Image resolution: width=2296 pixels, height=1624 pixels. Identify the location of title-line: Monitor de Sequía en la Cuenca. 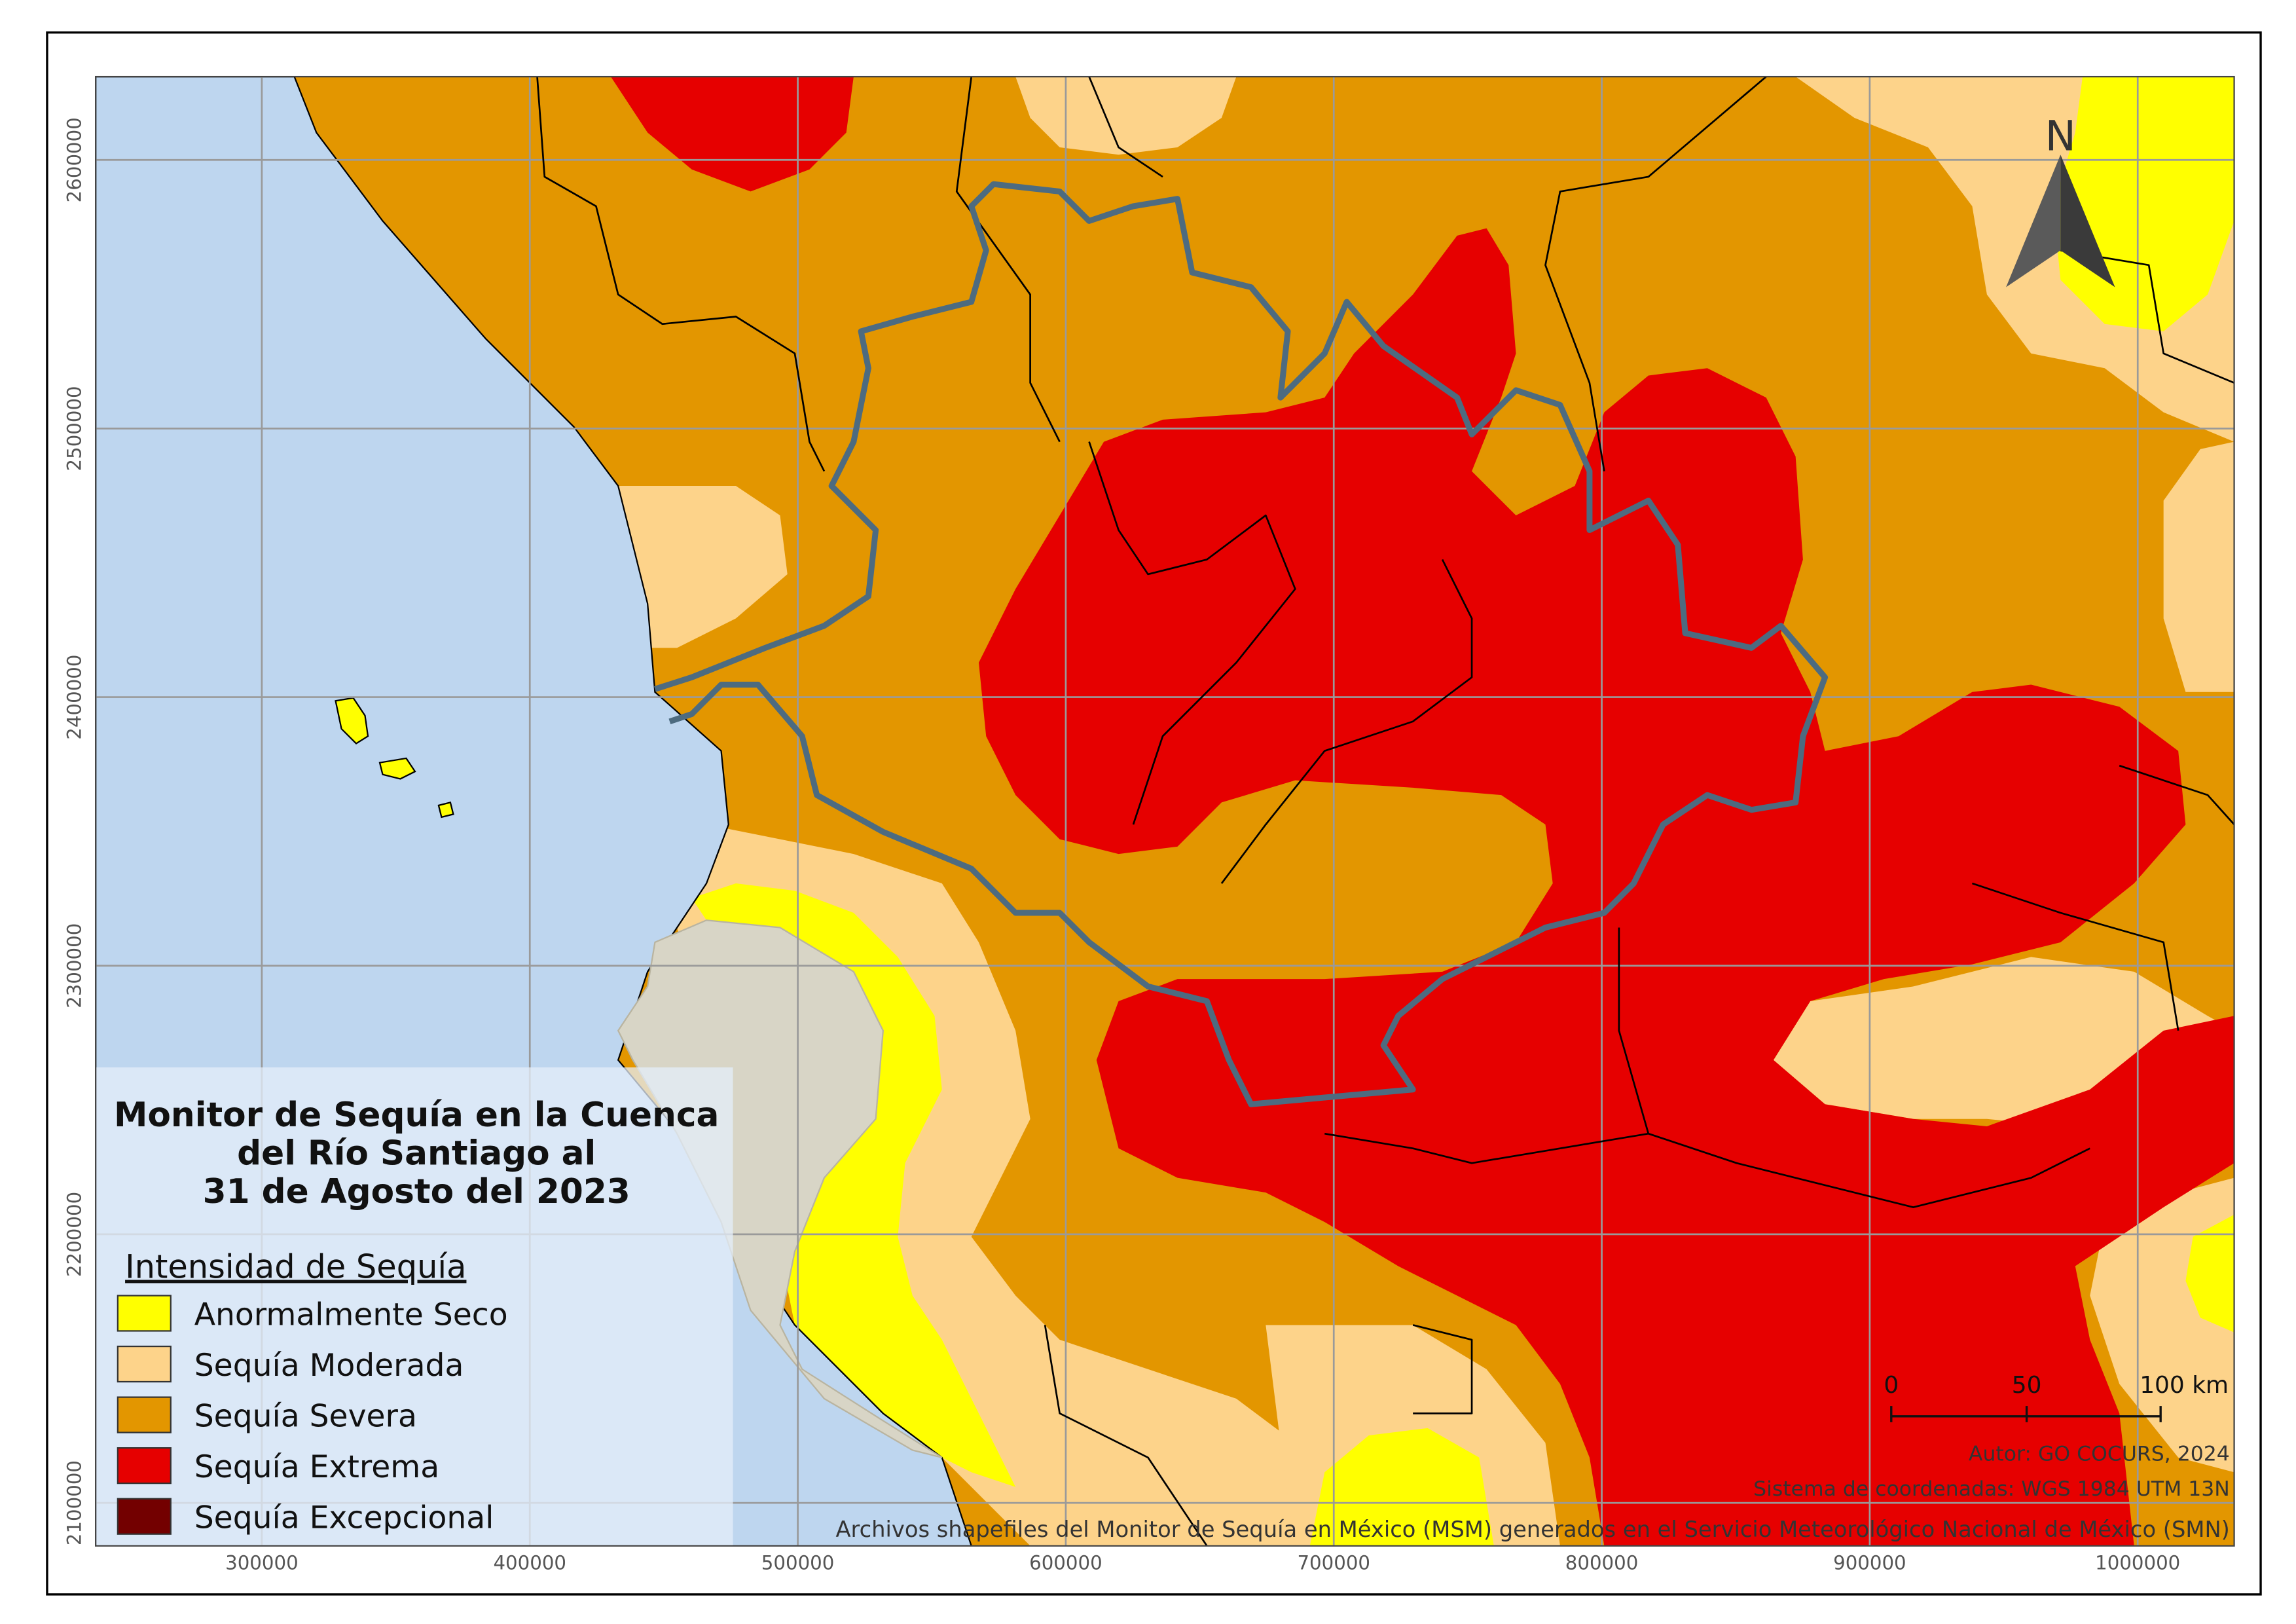
(416, 1115).